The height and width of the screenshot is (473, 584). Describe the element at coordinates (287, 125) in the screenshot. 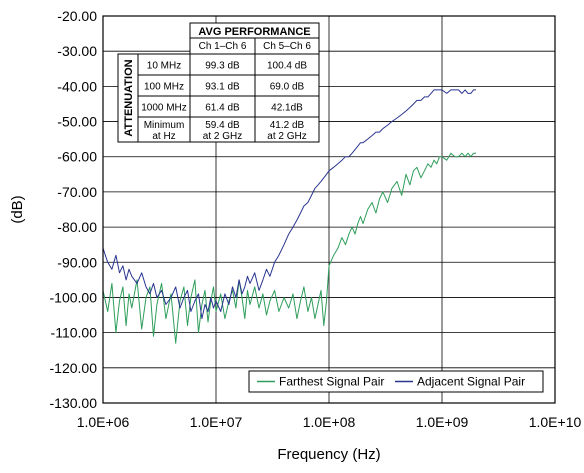

I see `table-cell: 41.2 dB` at that location.